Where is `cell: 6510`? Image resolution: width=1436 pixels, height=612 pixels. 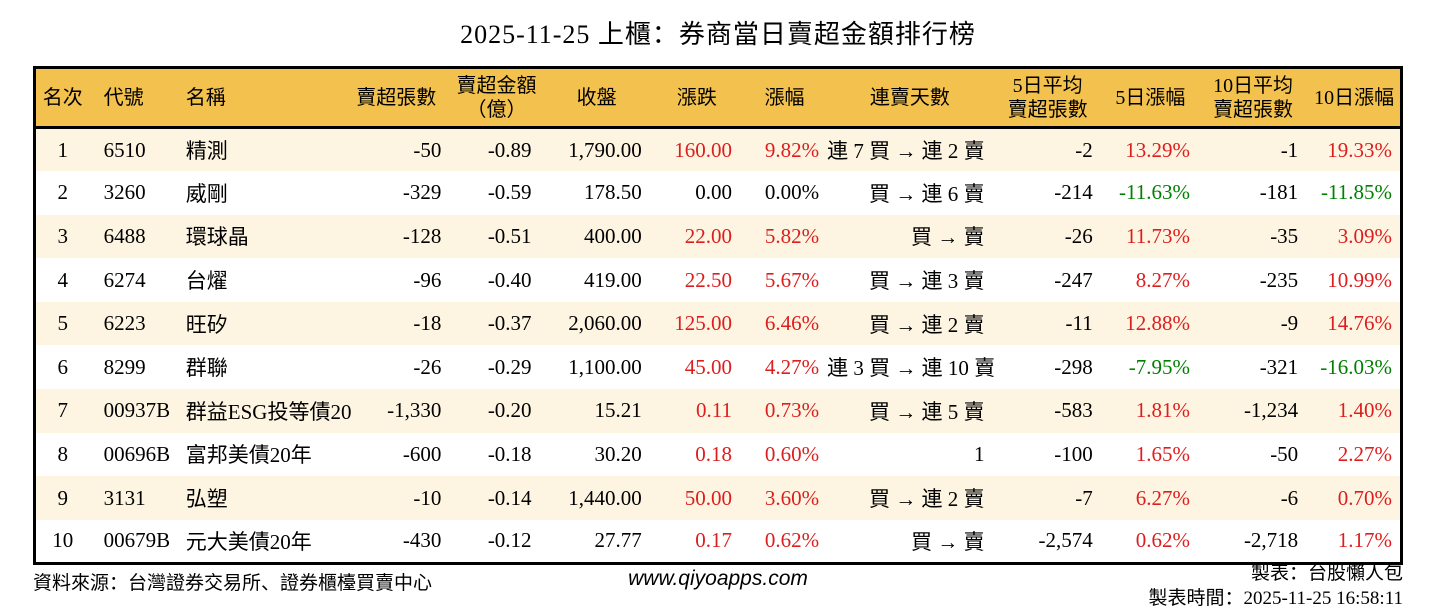
cell: 6510 is located at coordinates (124, 149).